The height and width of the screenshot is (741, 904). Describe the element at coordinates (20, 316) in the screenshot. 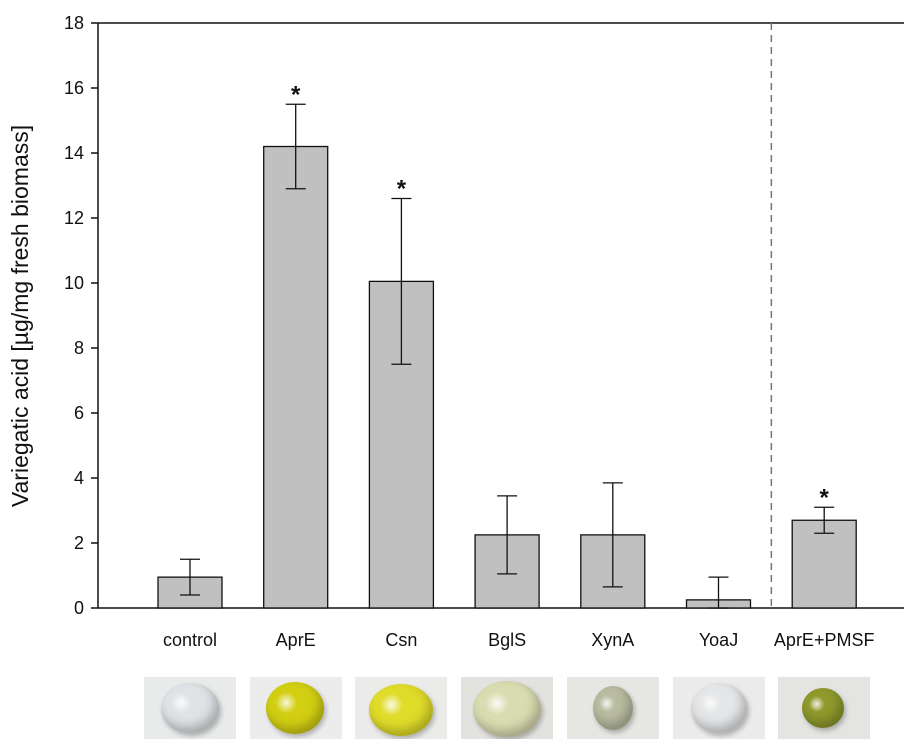

I see `y-axis-label: Variegatic acid [µg/mg fresh biomass]` at that location.